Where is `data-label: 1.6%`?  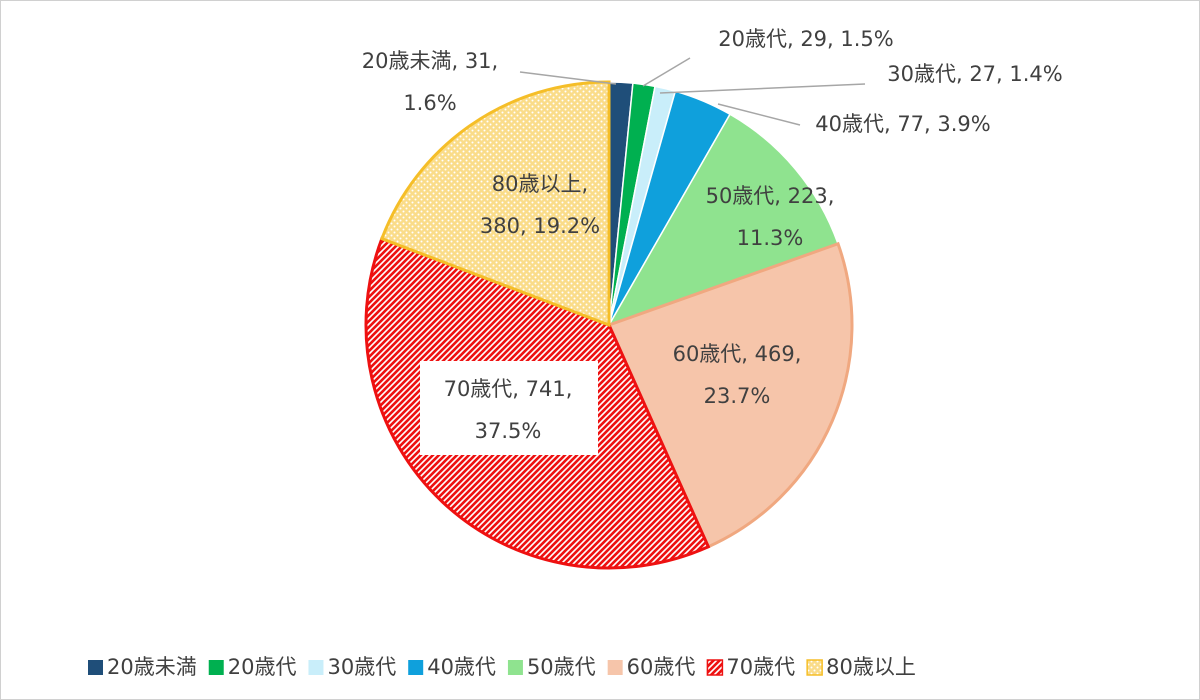 data-label: 1.6% is located at coordinates (429, 103).